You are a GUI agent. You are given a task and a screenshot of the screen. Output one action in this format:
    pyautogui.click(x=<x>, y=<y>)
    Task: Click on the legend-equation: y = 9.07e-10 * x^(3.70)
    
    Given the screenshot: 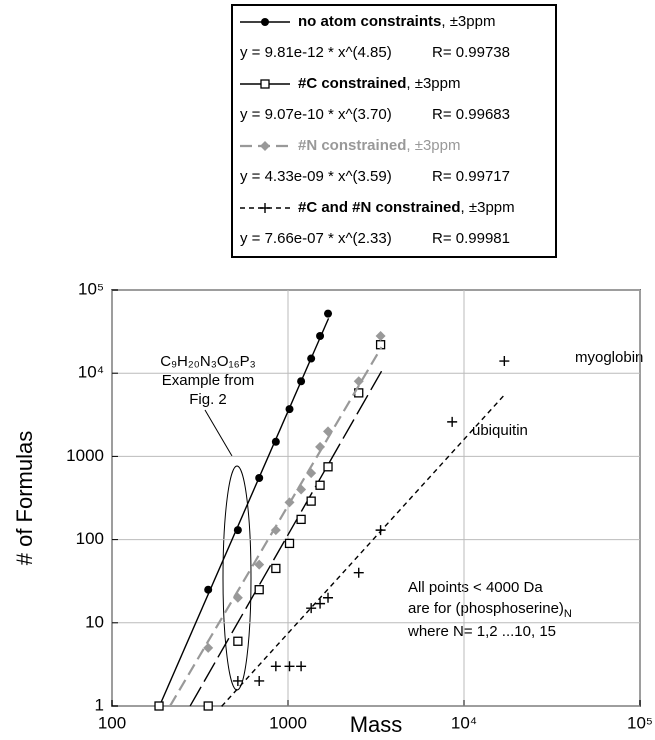 What is the action you would take?
    pyautogui.click(x=316, y=114)
    